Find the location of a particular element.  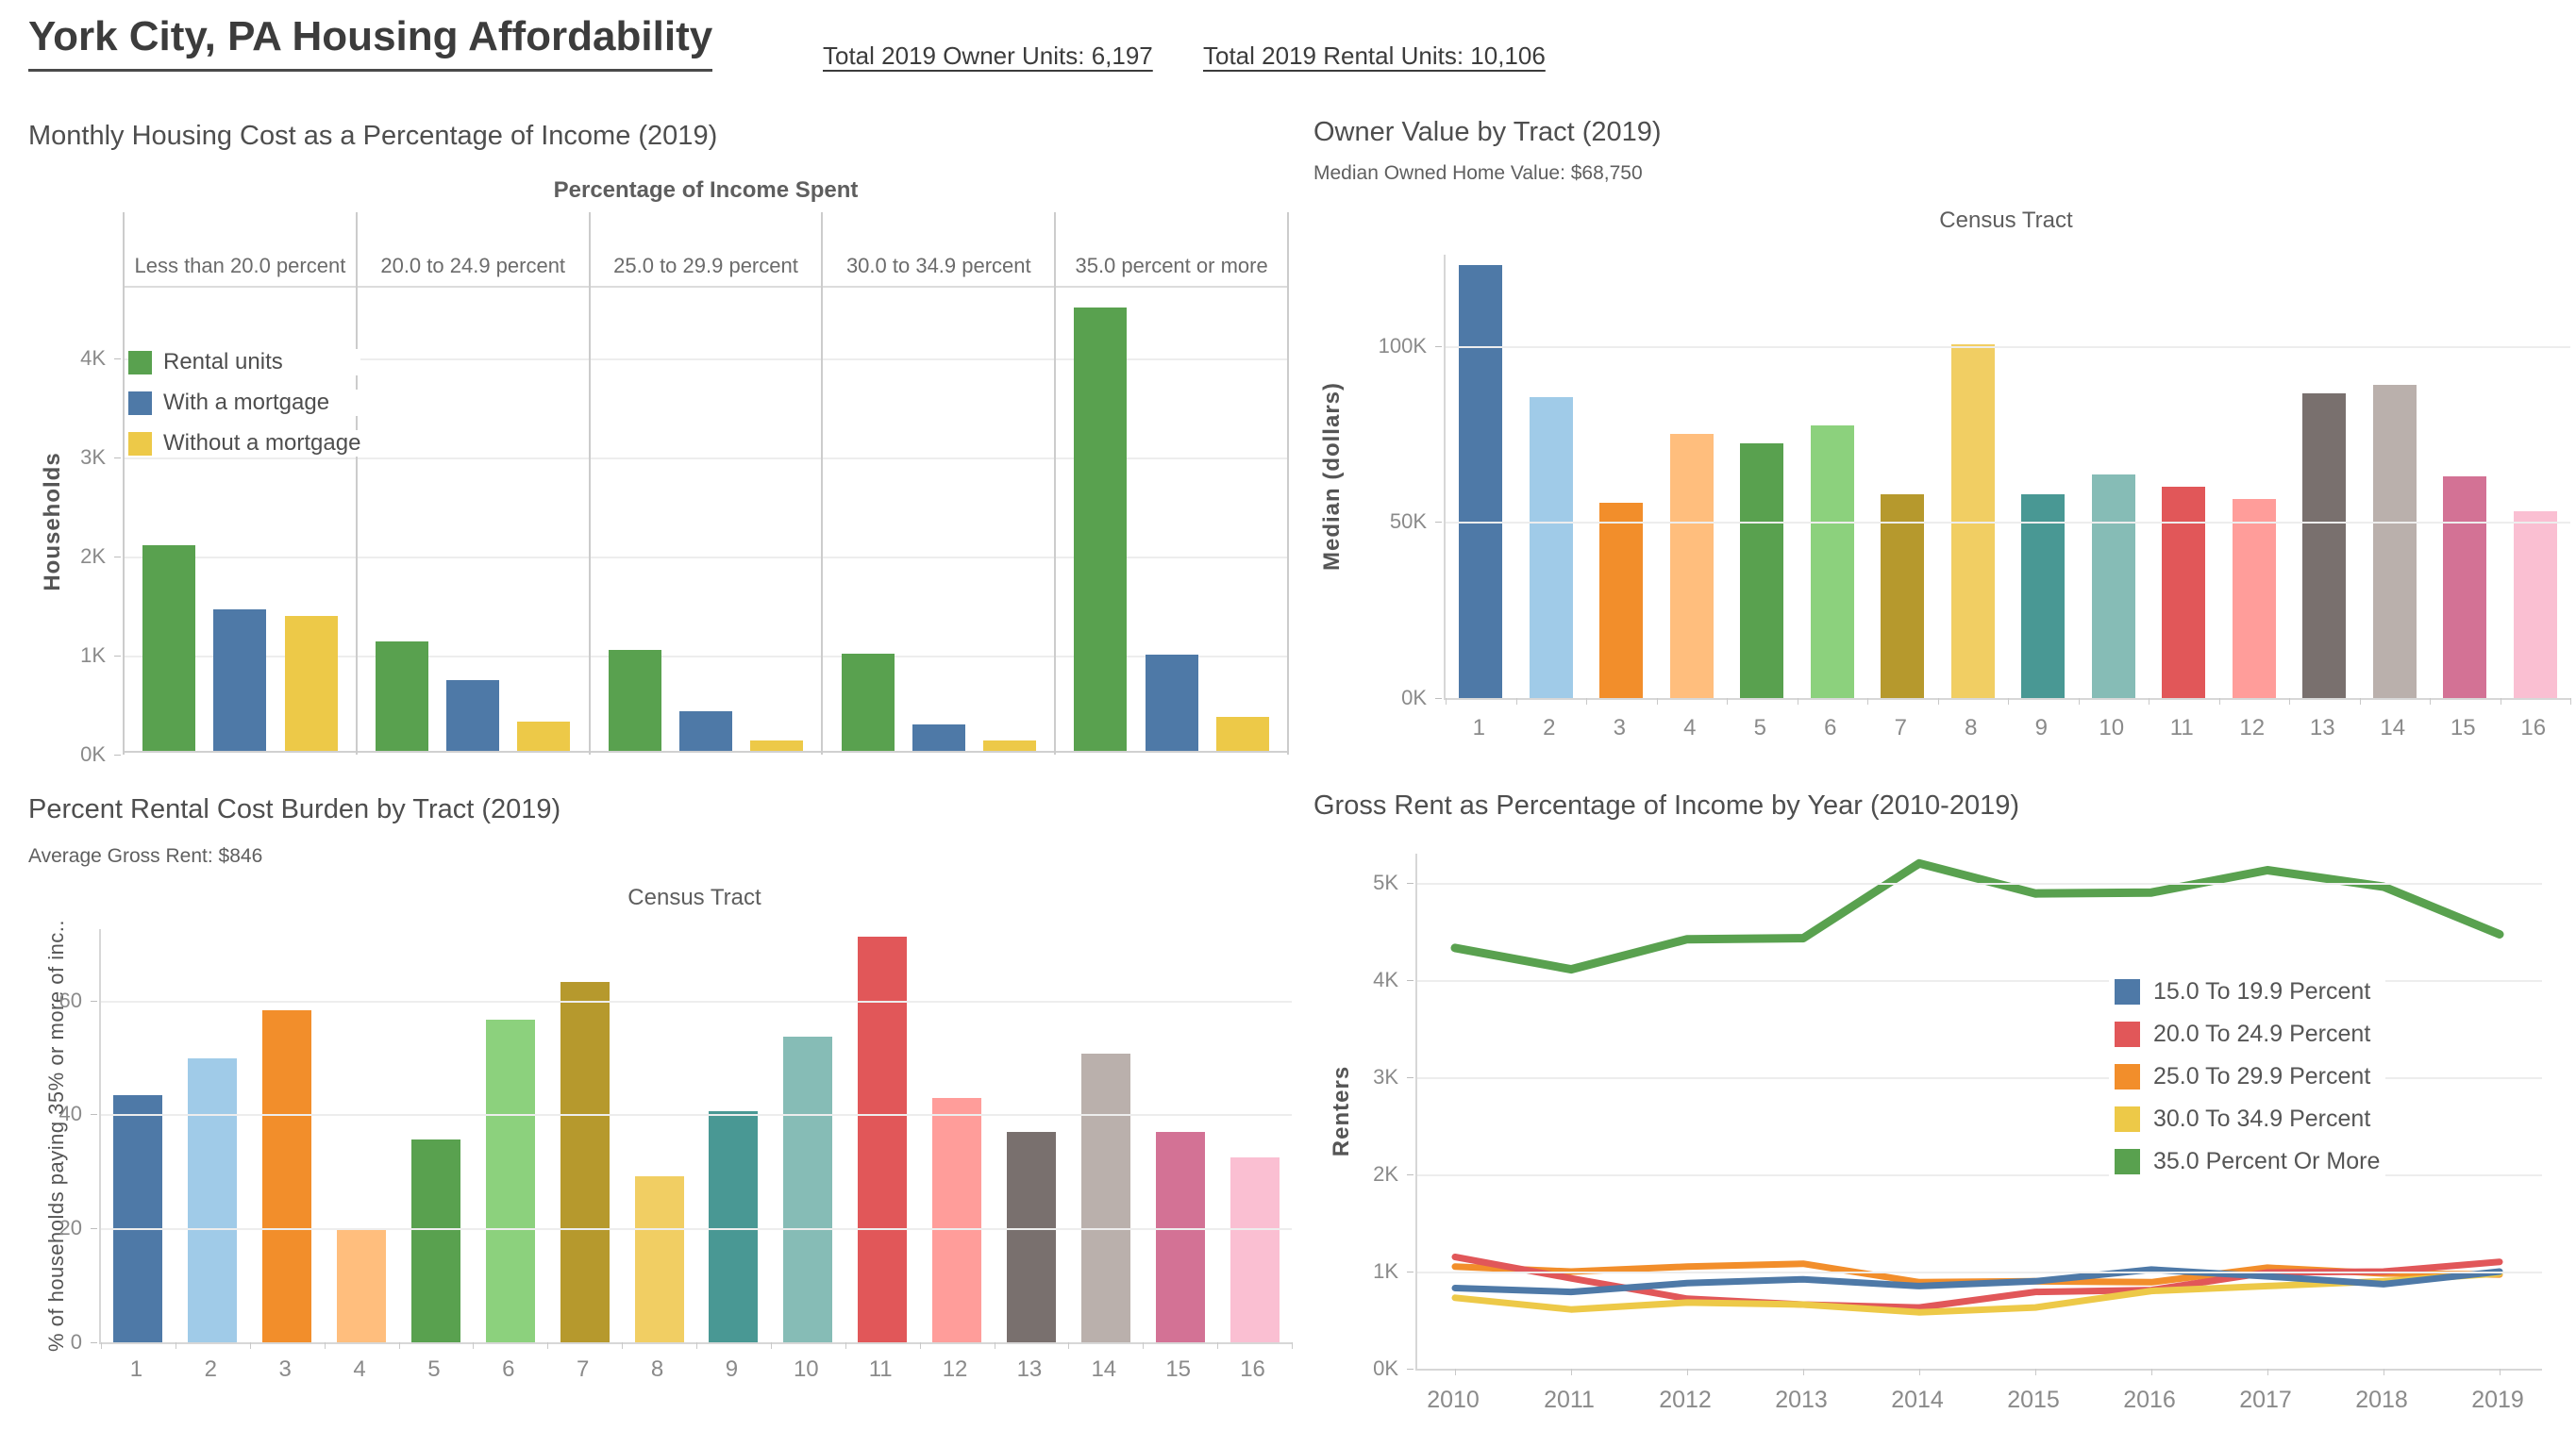

x-tick-label: 6 is located at coordinates (508, 1369).